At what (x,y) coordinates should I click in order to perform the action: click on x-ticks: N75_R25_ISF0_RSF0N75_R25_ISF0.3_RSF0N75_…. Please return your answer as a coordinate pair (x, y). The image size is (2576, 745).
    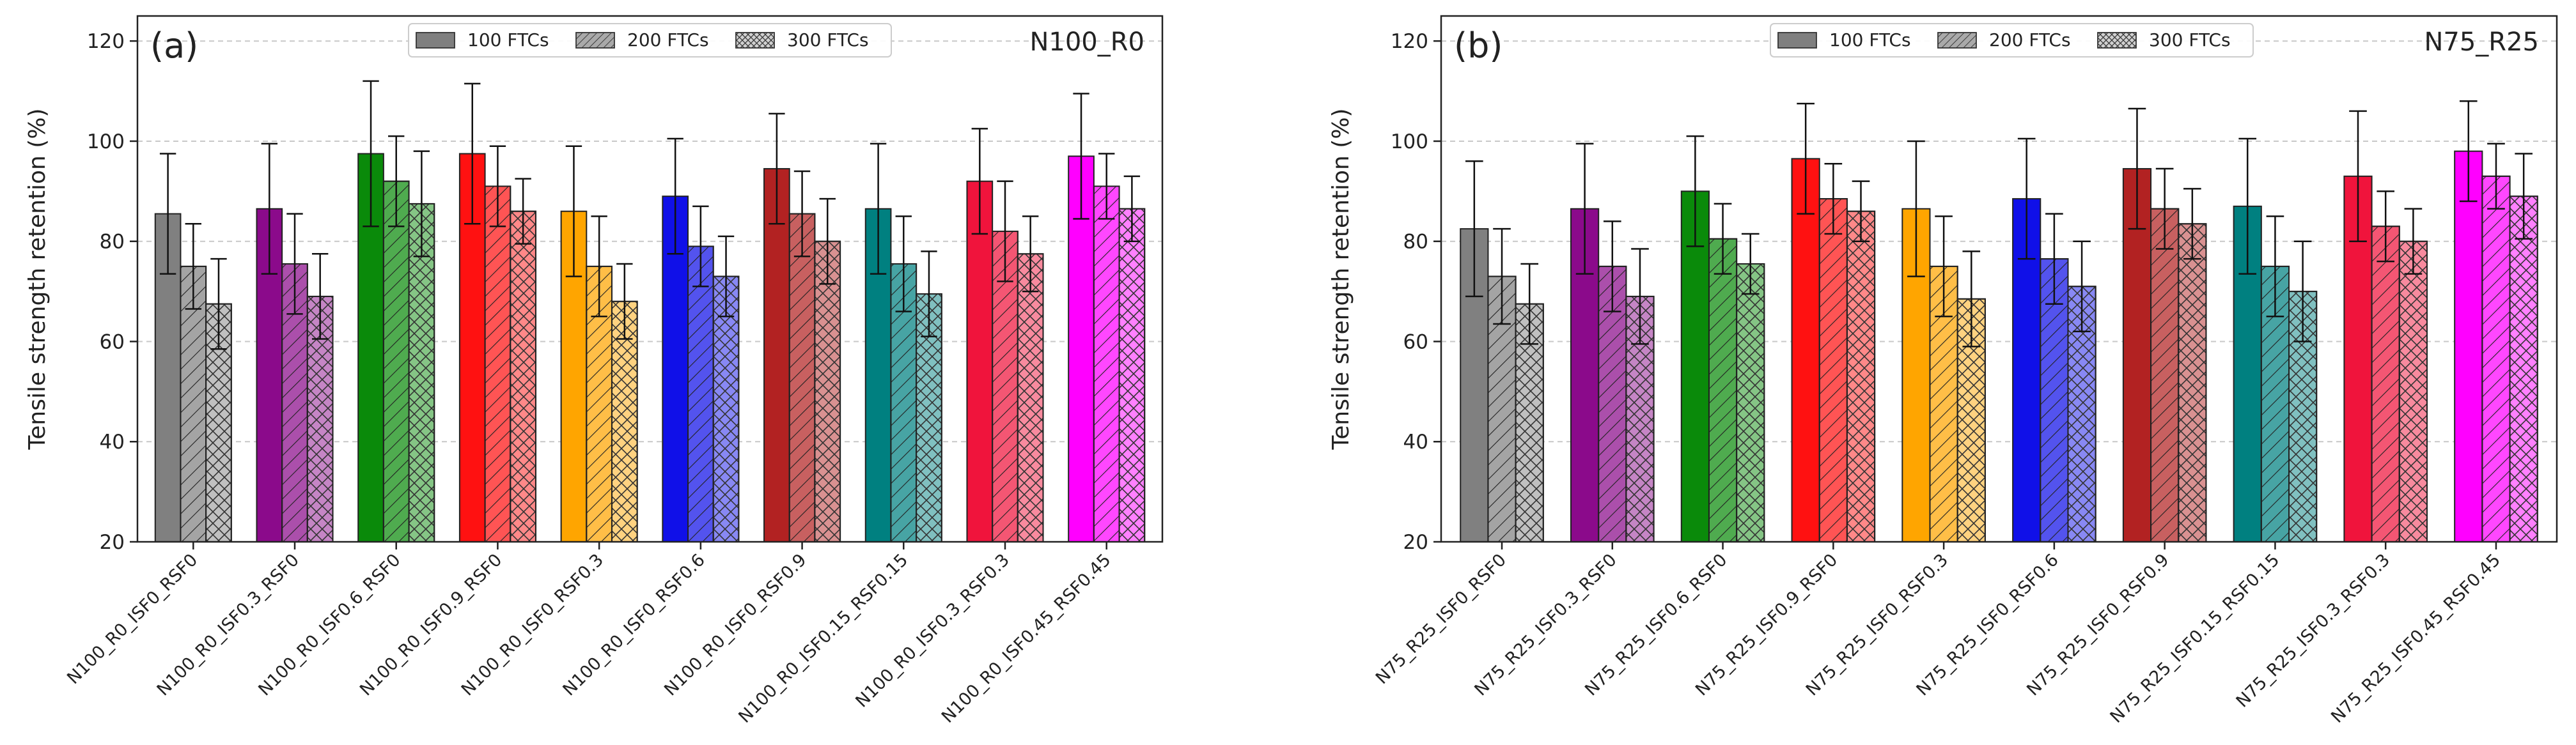
    Looking at the image, I should click on (1938, 634).